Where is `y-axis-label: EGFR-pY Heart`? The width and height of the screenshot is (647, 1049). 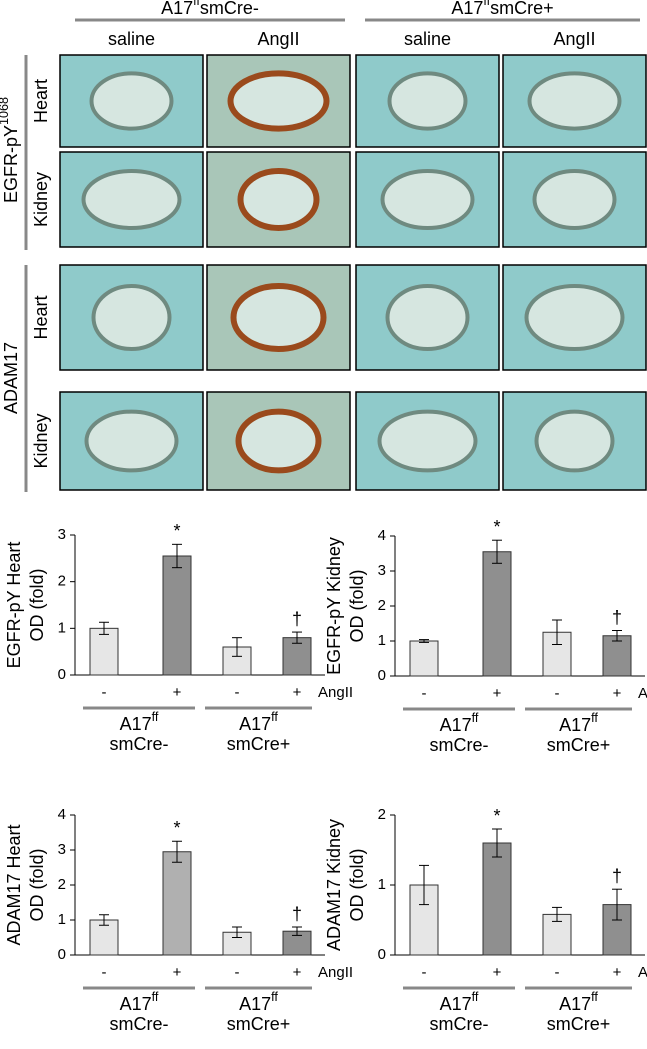 y-axis-label: EGFR-pY Heart is located at coordinates (14, 605).